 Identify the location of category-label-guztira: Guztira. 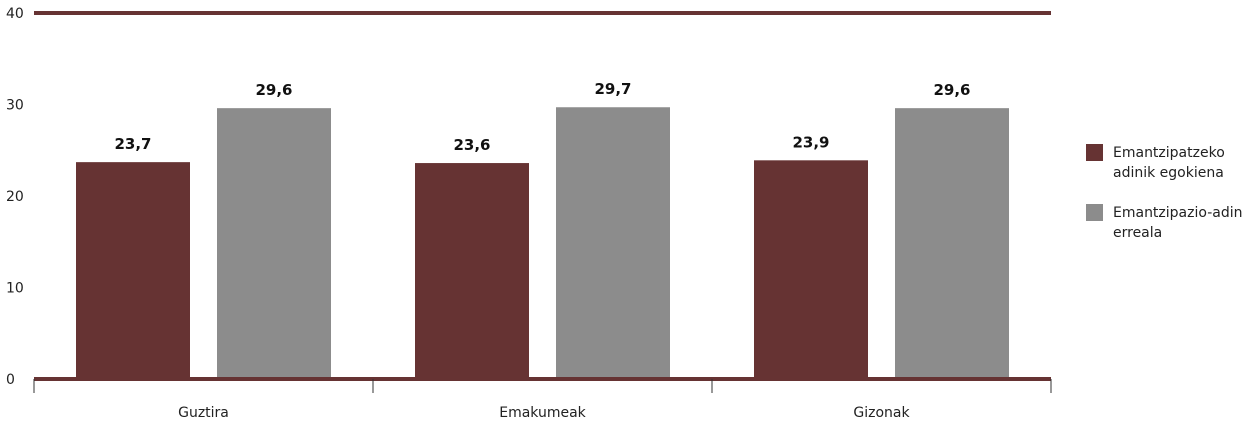
(203, 413).